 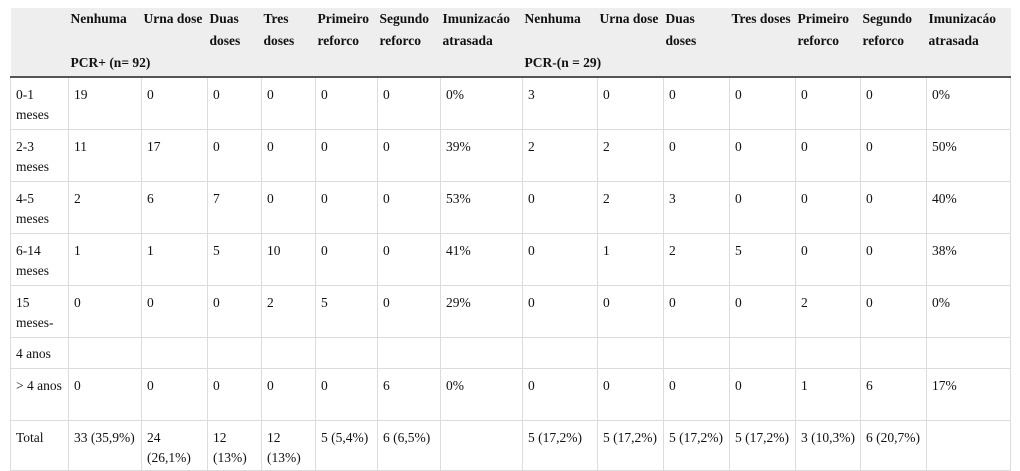 What do you see at coordinates (105, 30) in the screenshot?
I see `column-header: Nenhuma` at bounding box center [105, 30].